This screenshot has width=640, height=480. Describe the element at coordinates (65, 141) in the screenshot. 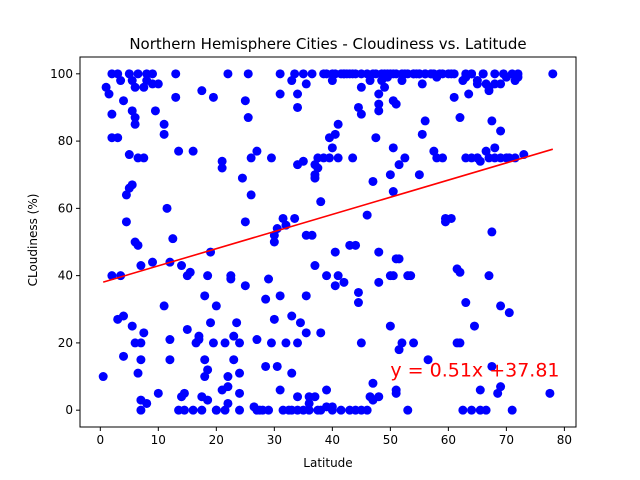

I see `y-tick-label: 80` at that location.